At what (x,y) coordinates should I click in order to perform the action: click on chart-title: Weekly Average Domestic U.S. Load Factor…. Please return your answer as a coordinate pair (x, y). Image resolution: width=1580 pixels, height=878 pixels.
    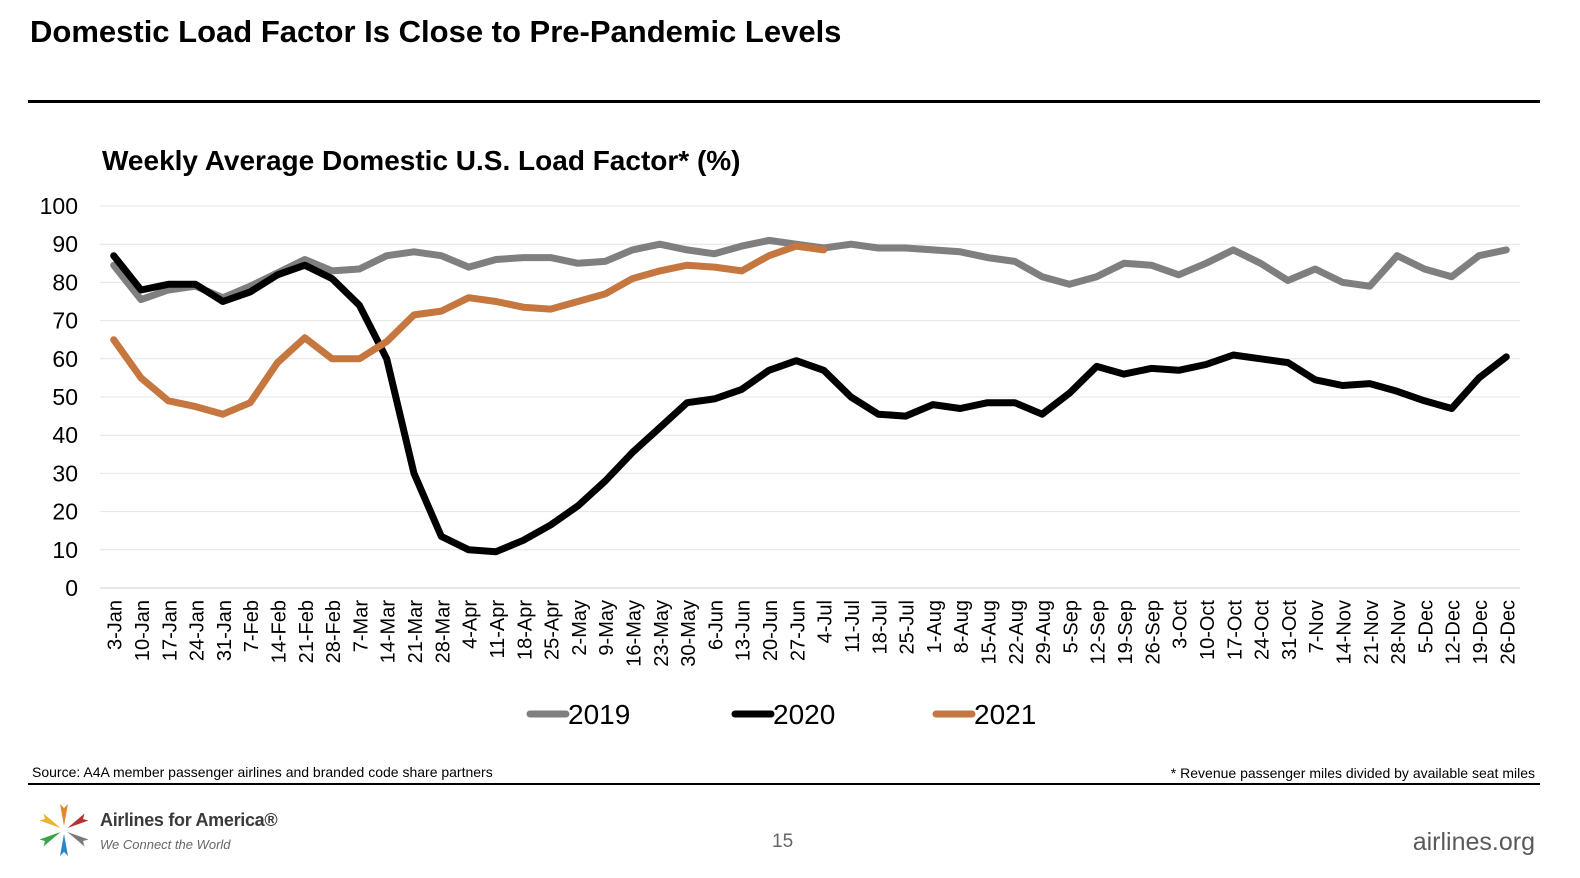
    Looking at the image, I should click on (421, 160).